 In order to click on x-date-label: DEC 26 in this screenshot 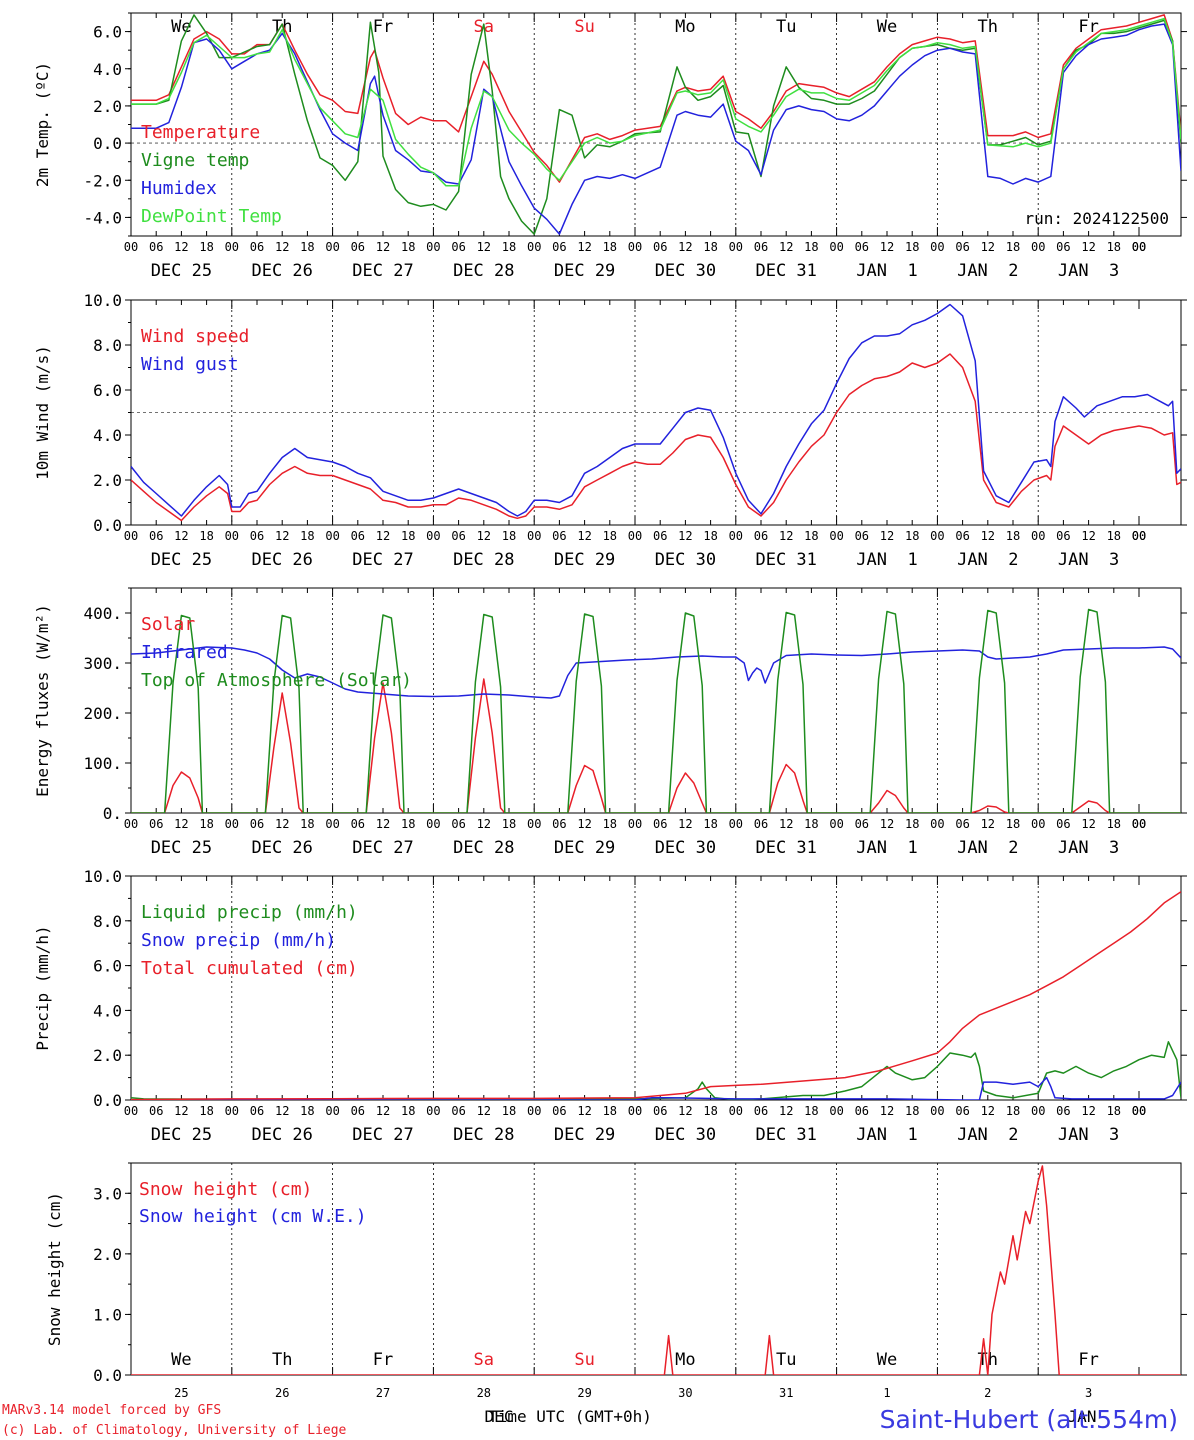, I will do `click(281, 560)`.